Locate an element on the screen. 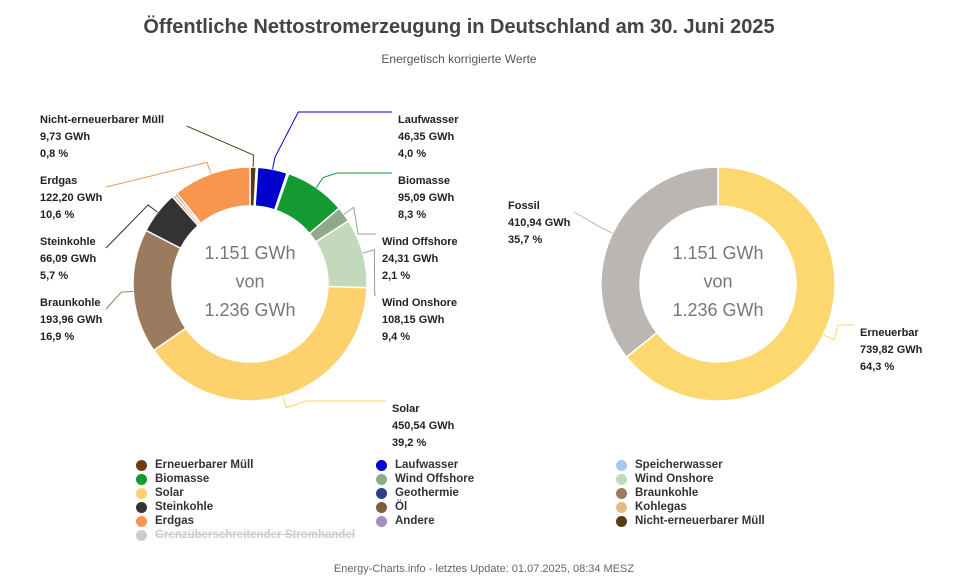  legend-label: Erneuerbarer Müll is located at coordinates (204, 465).